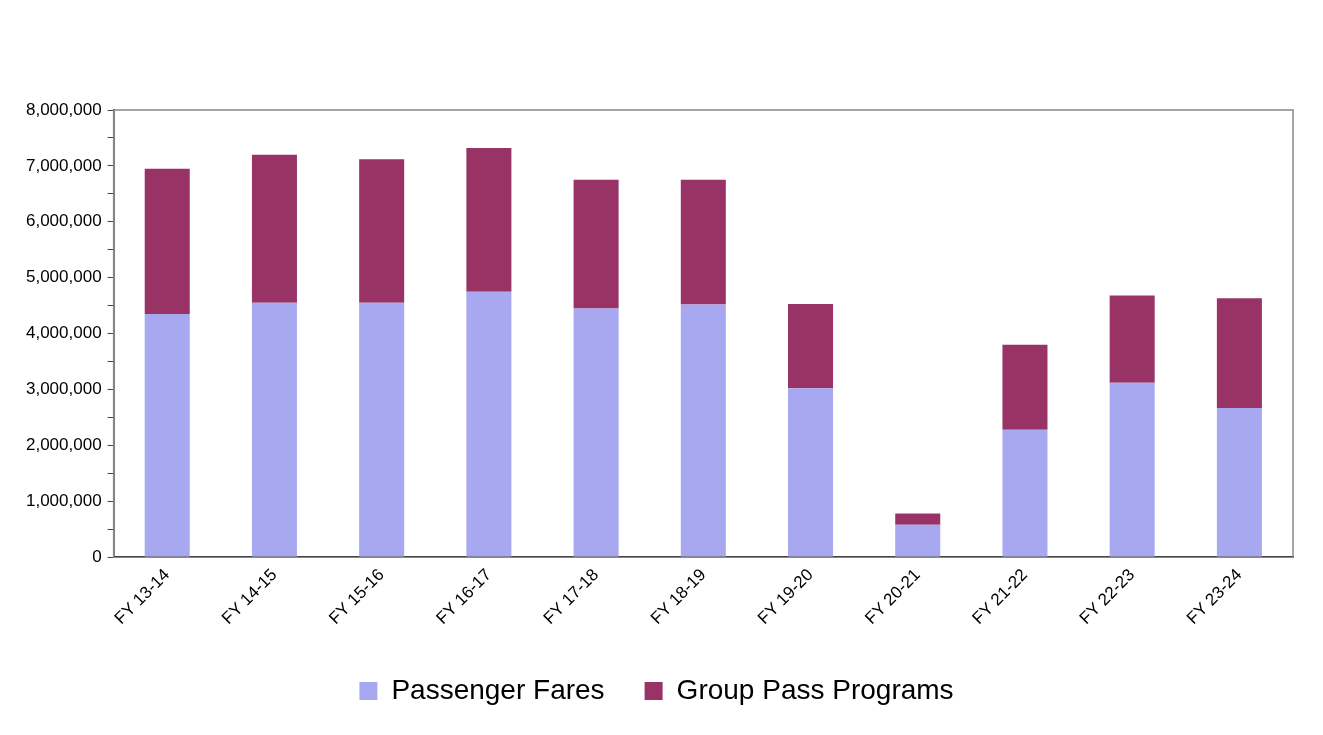 This screenshot has width=1323, height=735. What do you see at coordinates (63, 165) in the screenshot?
I see `y-tick-label: 7,000,000` at bounding box center [63, 165].